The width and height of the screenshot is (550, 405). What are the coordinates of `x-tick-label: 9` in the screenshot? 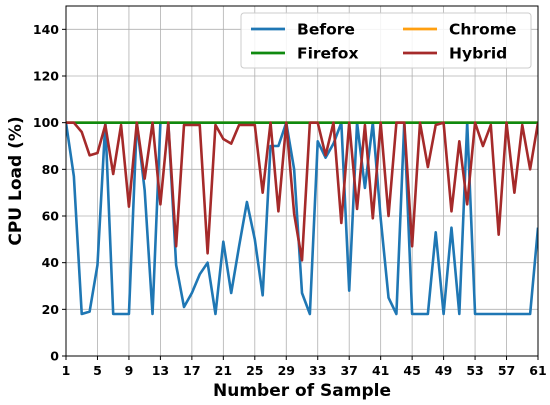 It's located at (129, 370).